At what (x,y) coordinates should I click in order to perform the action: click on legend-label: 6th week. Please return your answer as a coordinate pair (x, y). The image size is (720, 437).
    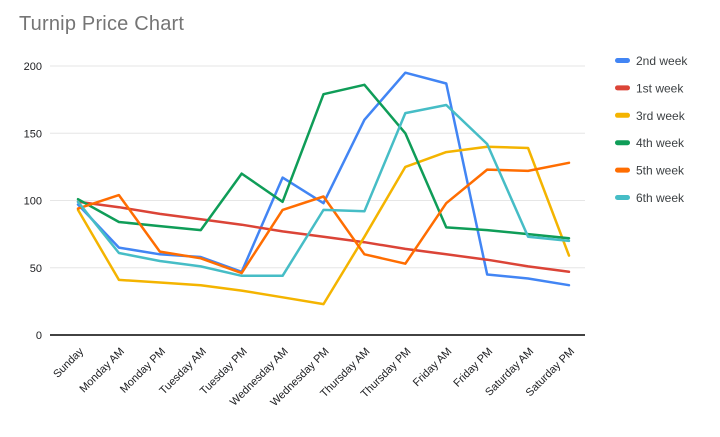
    Looking at the image, I should click on (660, 198).